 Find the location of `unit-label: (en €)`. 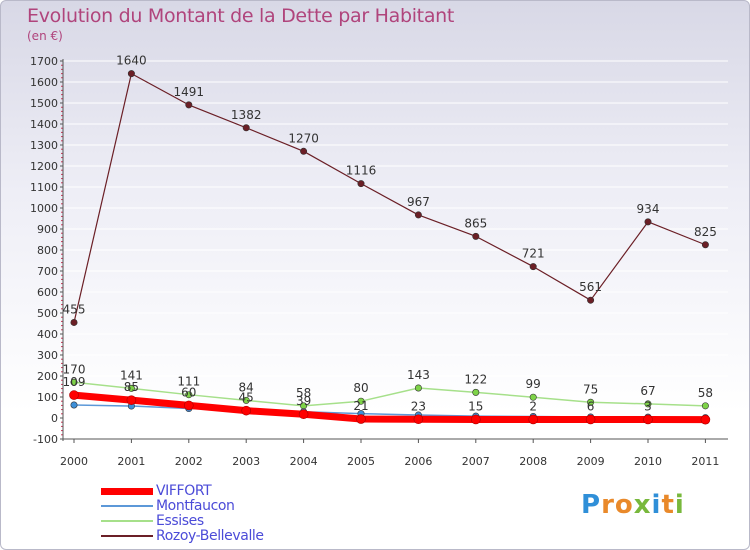

unit-label: (en €) is located at coordinates (45, 36).